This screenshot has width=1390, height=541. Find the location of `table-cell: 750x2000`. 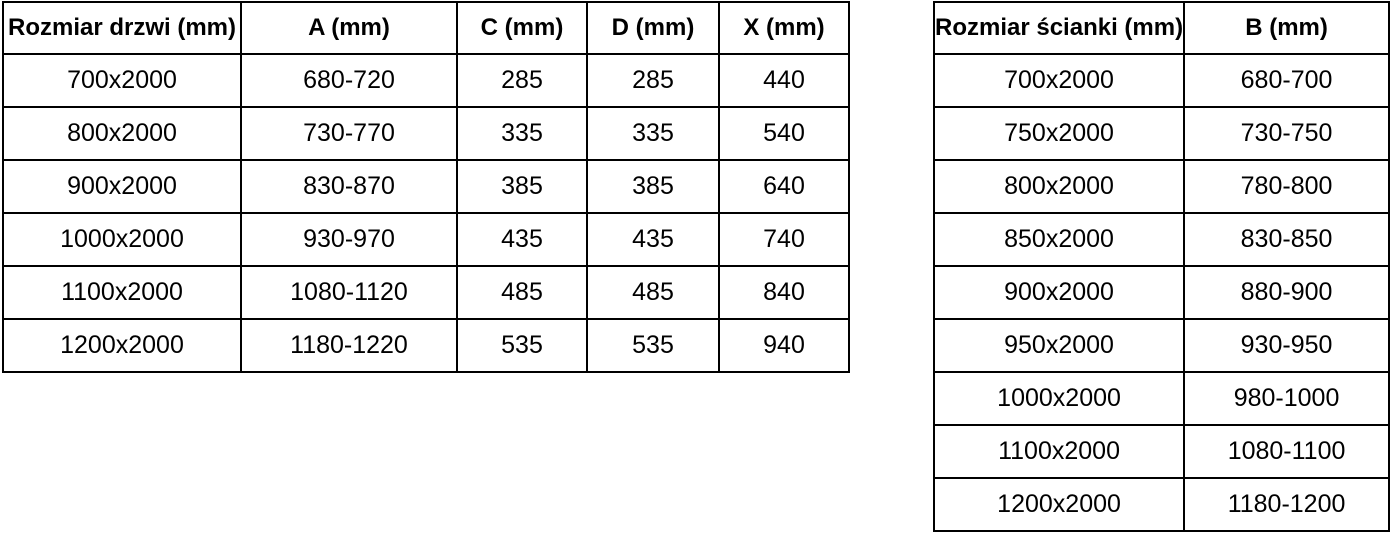

table-cell: 750x2000 is located at coordinates (1059, 133).